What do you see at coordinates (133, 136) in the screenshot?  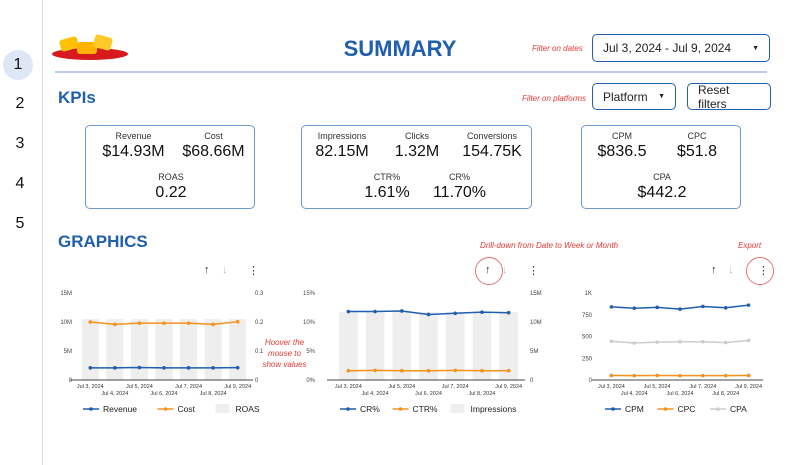 I see `revenue-label: Revenue` at bounding box center [133, 136].